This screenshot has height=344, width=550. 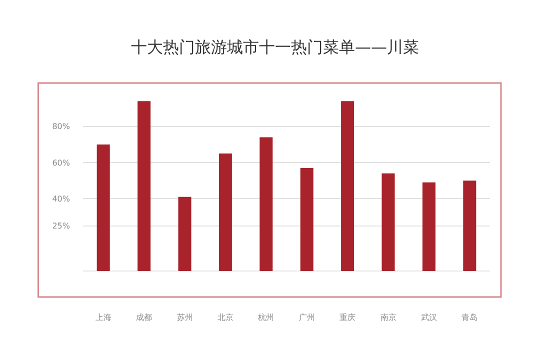 What do you see at coordinates (225, 317) in the screenshot?
I see `x-tick-label: 北京` at bounding box center [225, 317].